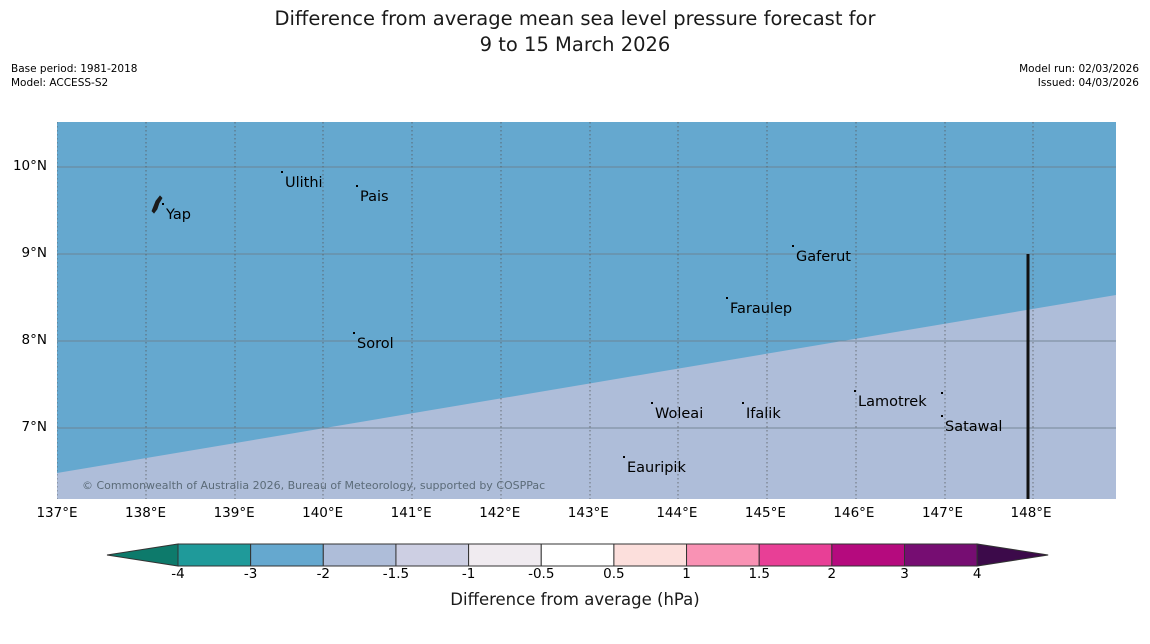  I want to click on place-label-woleai: Woleai, so click(677, 412).